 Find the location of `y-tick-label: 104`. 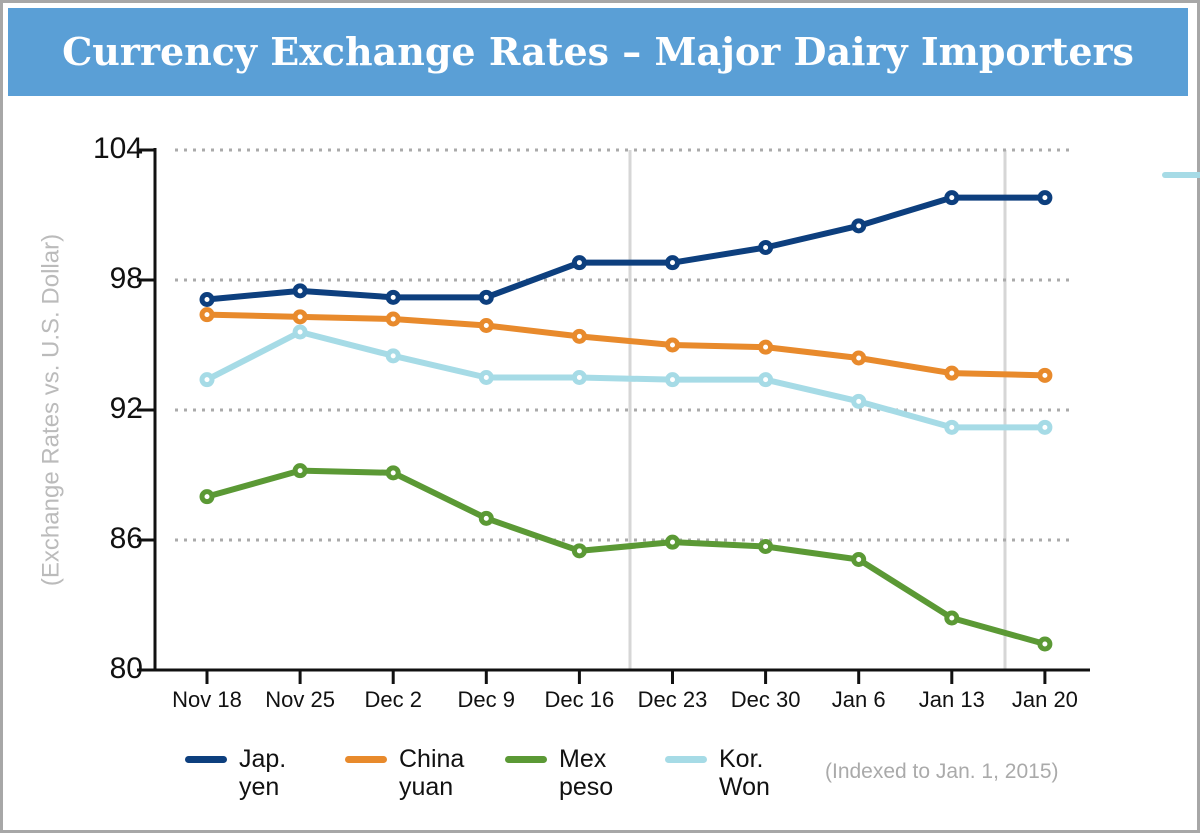

y-tick-label: 104 is located at coordinates (118, 148).